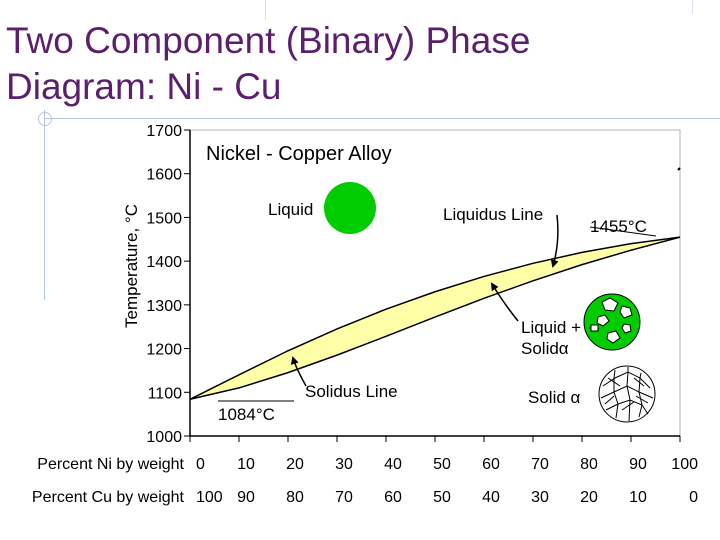  What do you see at coordinates (290, 209) in the screenshot?
I see `liquid-region-label: Liquid` at bounding box center [290, 209].